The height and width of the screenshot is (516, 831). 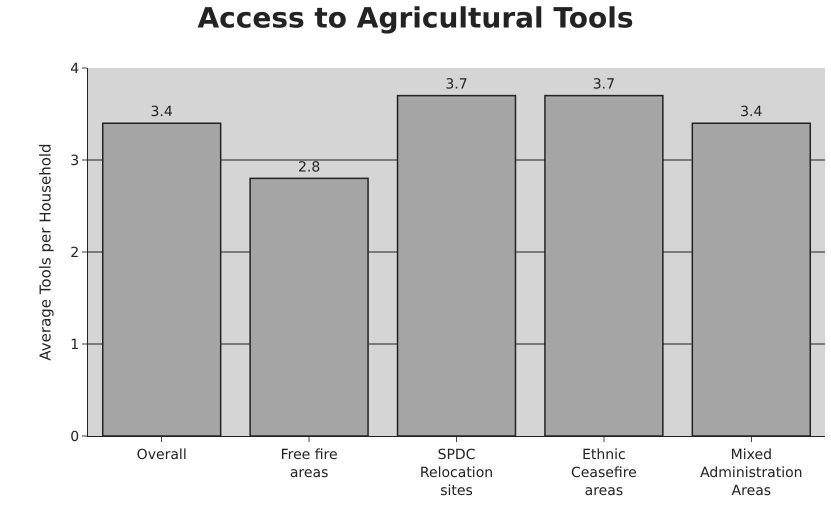 What do you see at coordinates (309, 463) in the screenshot?
I see `x-tick-label: Free fire areas` at bounding box center [309, 463].